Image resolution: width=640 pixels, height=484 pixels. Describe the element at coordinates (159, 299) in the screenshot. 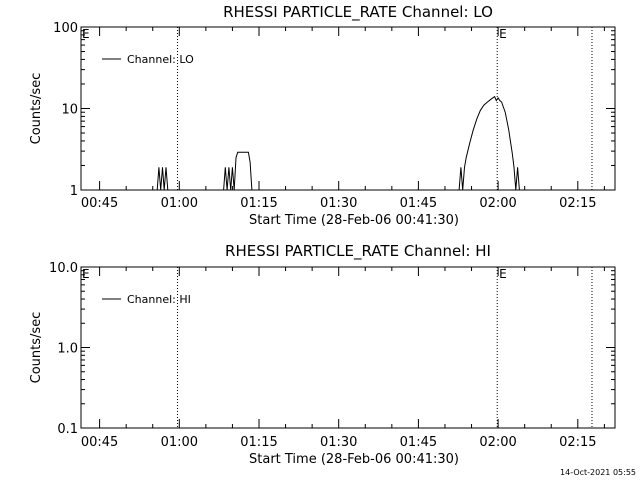

I see `legend-label: Channel: HI` at that location.